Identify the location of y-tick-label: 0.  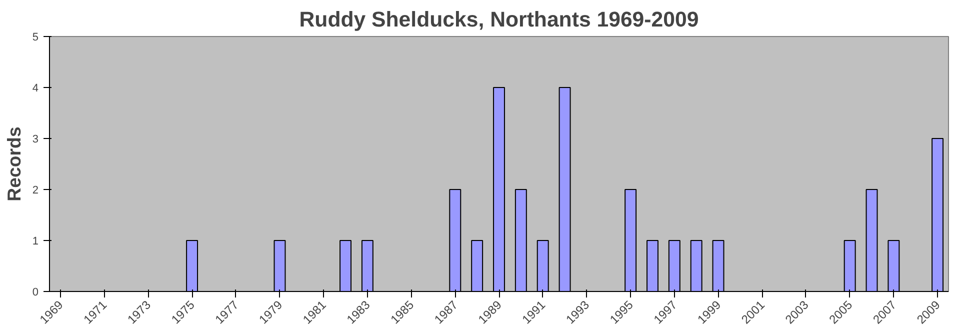
(35, 292).